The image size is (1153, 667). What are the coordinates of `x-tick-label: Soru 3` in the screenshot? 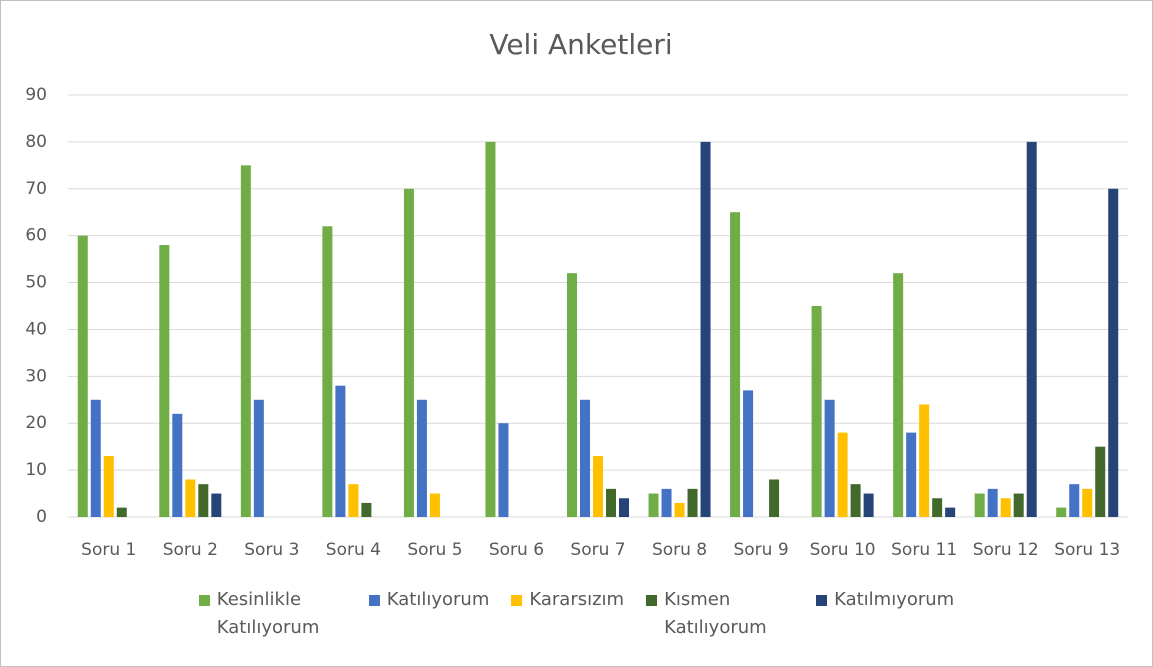 It's located at (271, 550).